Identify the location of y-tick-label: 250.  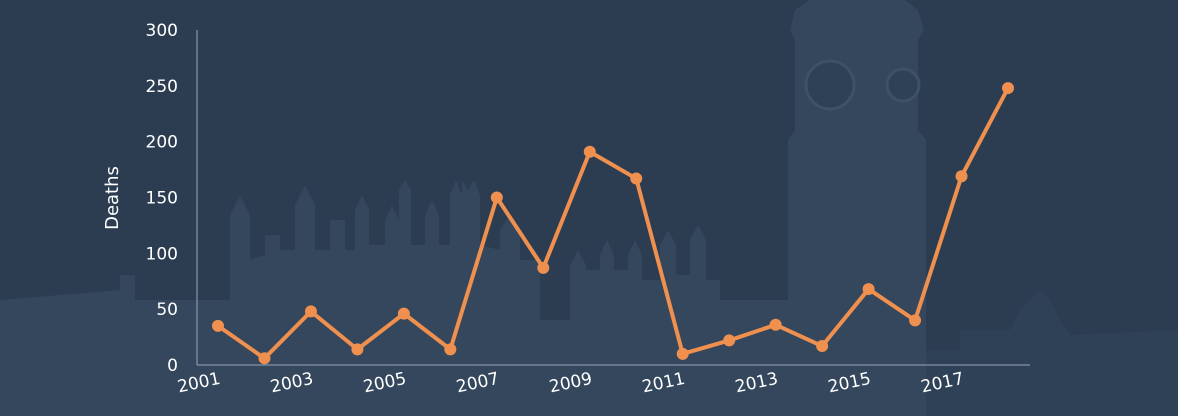
(162, 87).